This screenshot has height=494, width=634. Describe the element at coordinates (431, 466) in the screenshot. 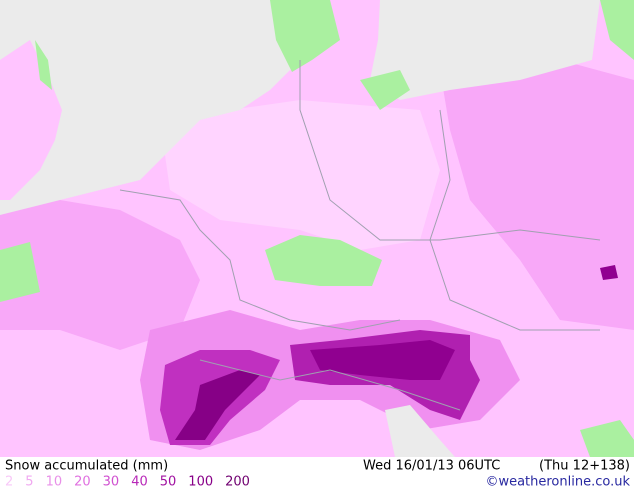

I see `valid-time: Wed 16/01/13 06UTC` at that location.